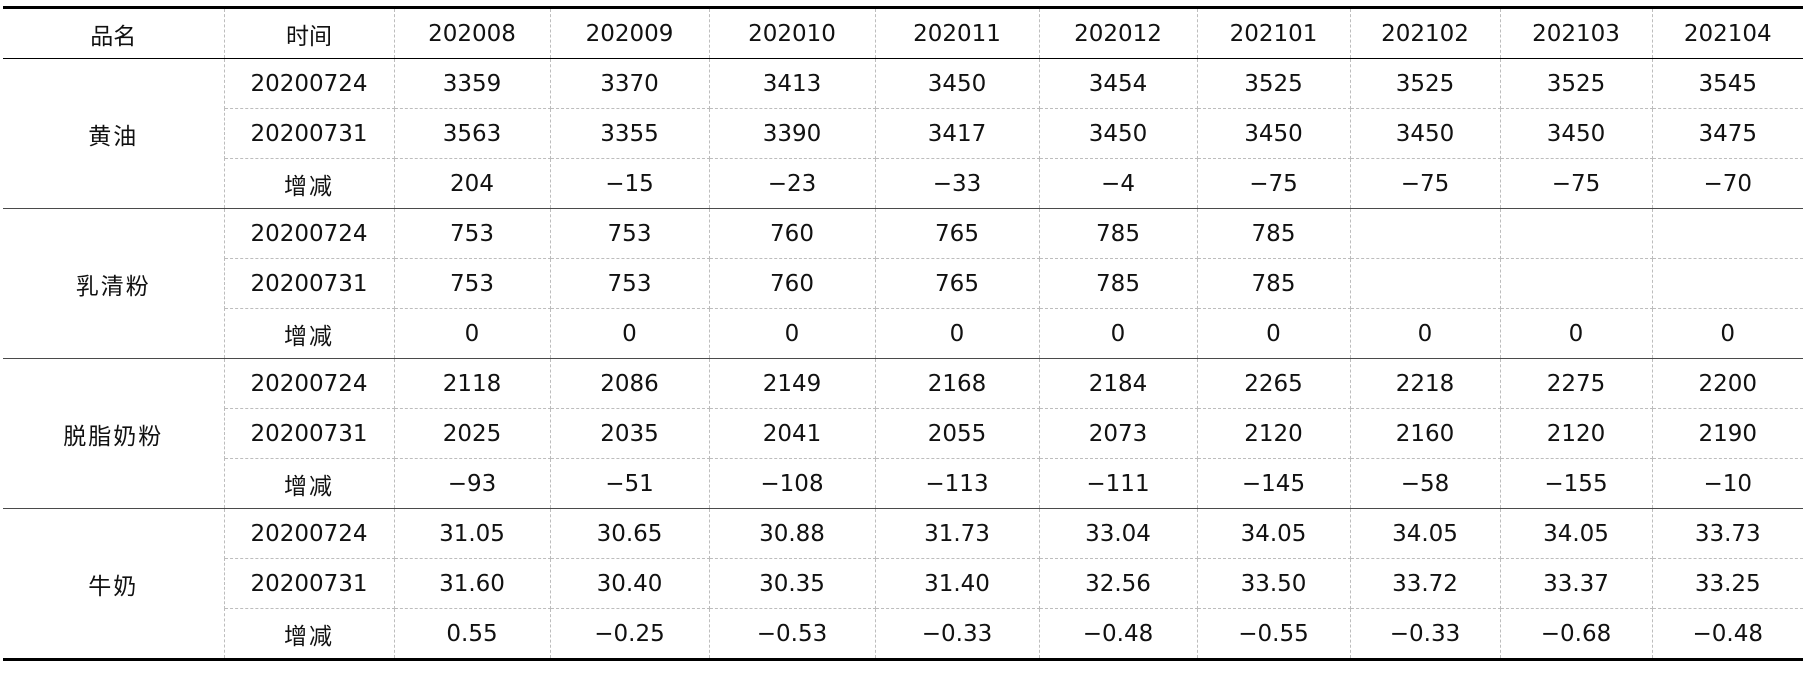 The image size is (1809, 677). I want to click on value-cell: 2086, so click(629, 383).